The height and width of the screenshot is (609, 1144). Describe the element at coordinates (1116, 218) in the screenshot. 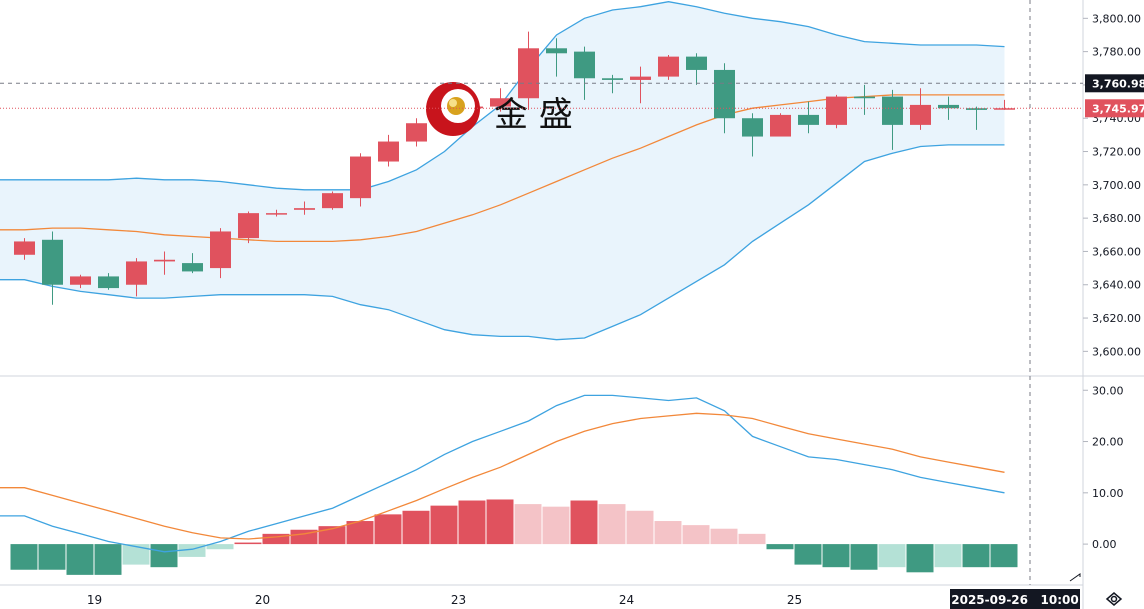

I see `price-tick-label: 3,680.00` at that location.